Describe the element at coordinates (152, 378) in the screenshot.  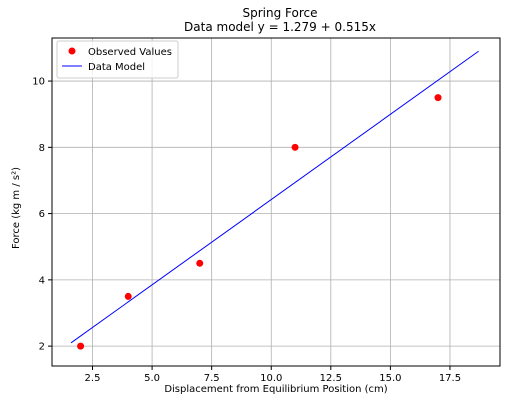
I see `x-tick-label: 5.0` at that location.